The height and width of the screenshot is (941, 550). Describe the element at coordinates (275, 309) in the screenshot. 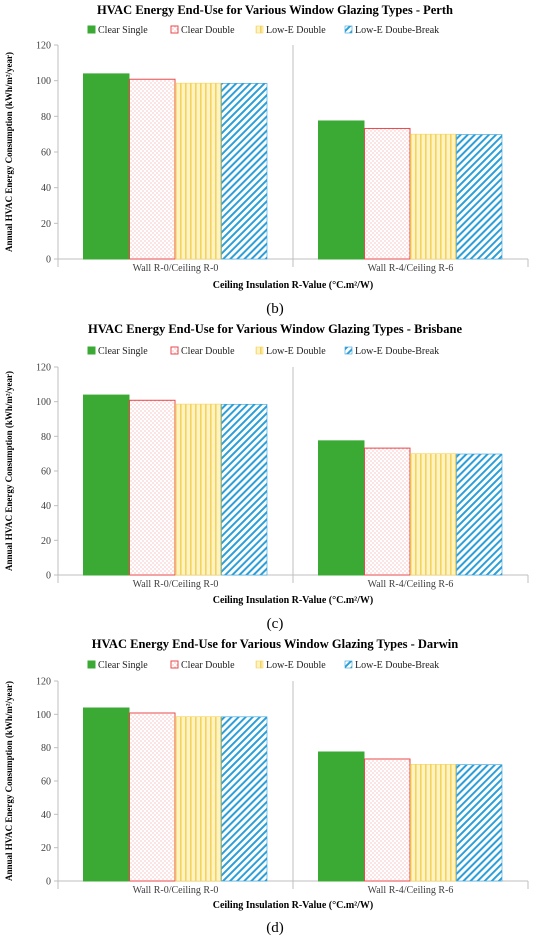

I see `figure-caption-b: (b)` at that location.